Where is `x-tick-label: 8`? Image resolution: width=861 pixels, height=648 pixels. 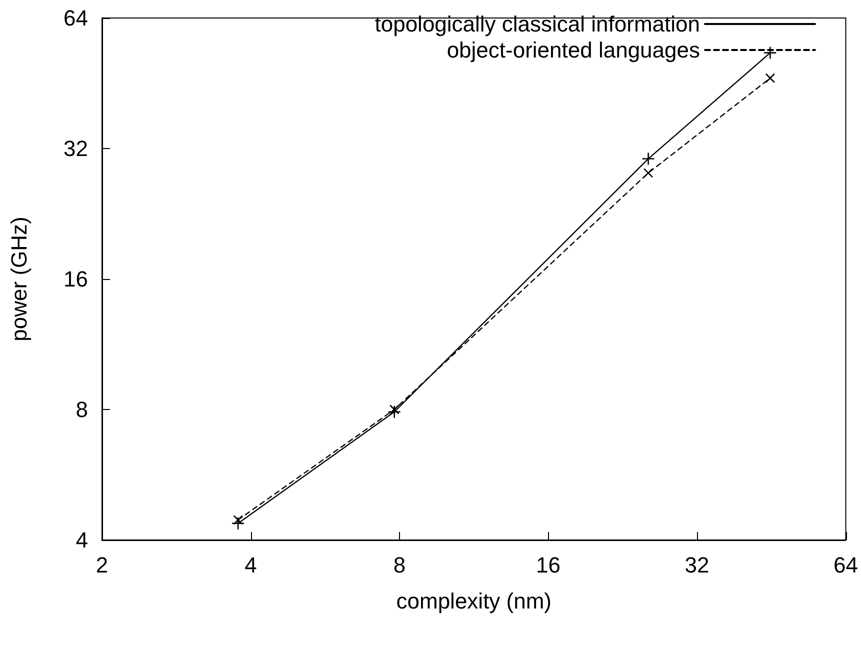 x-tick-label: 8 is located at coordinates (399, 565).